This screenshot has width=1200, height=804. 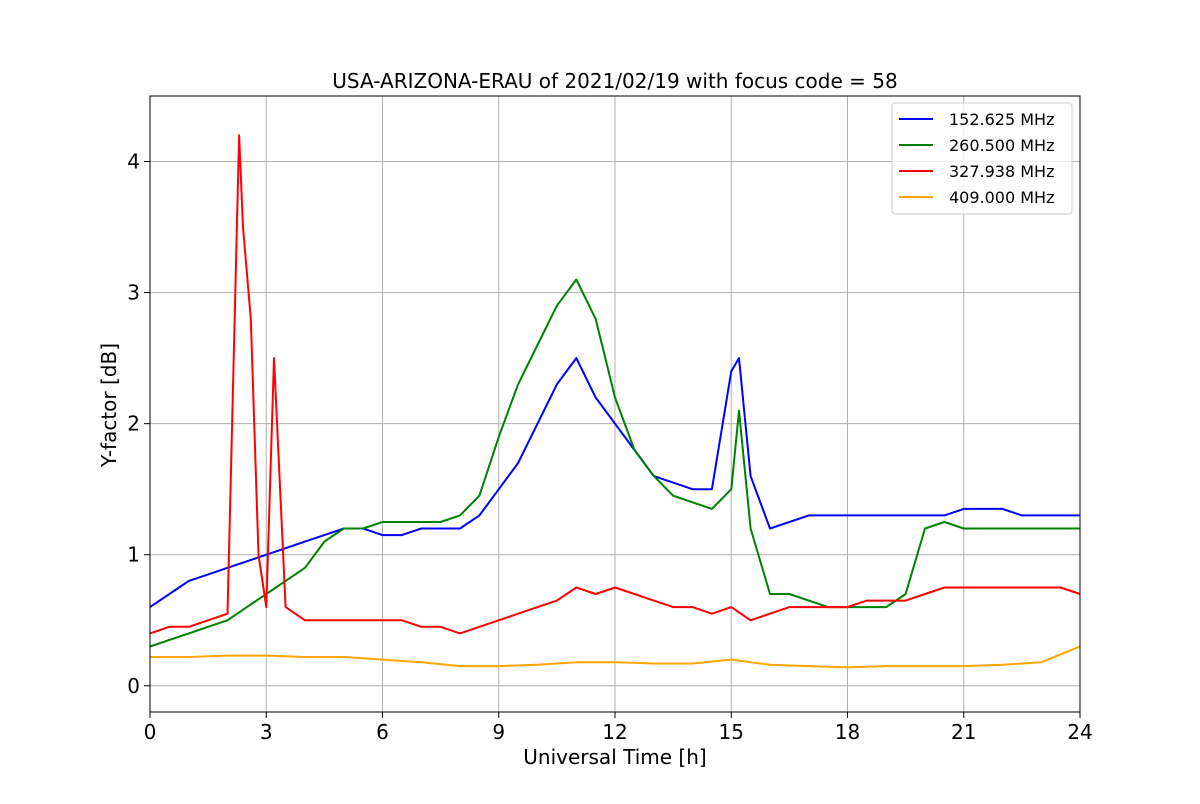 I want to click on legend-label: 260.500 MHz, so click(x=1001, y=145).